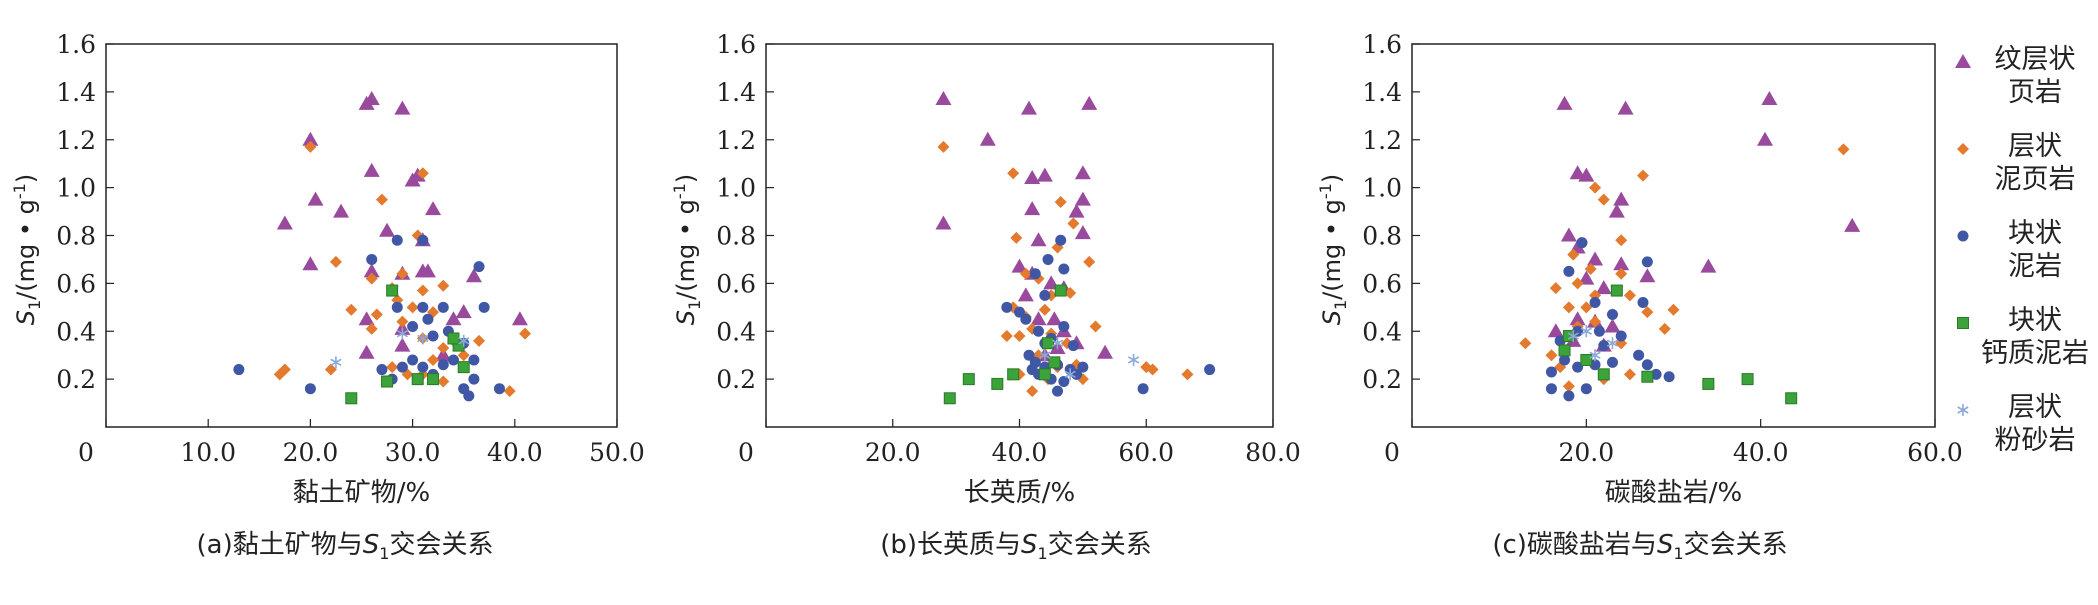 The width and height of the screenshot is (2098, 605). Describe the element at coordinates (736, 44) in the screenshot. I see `y-tick-label: 1.6` at that location.